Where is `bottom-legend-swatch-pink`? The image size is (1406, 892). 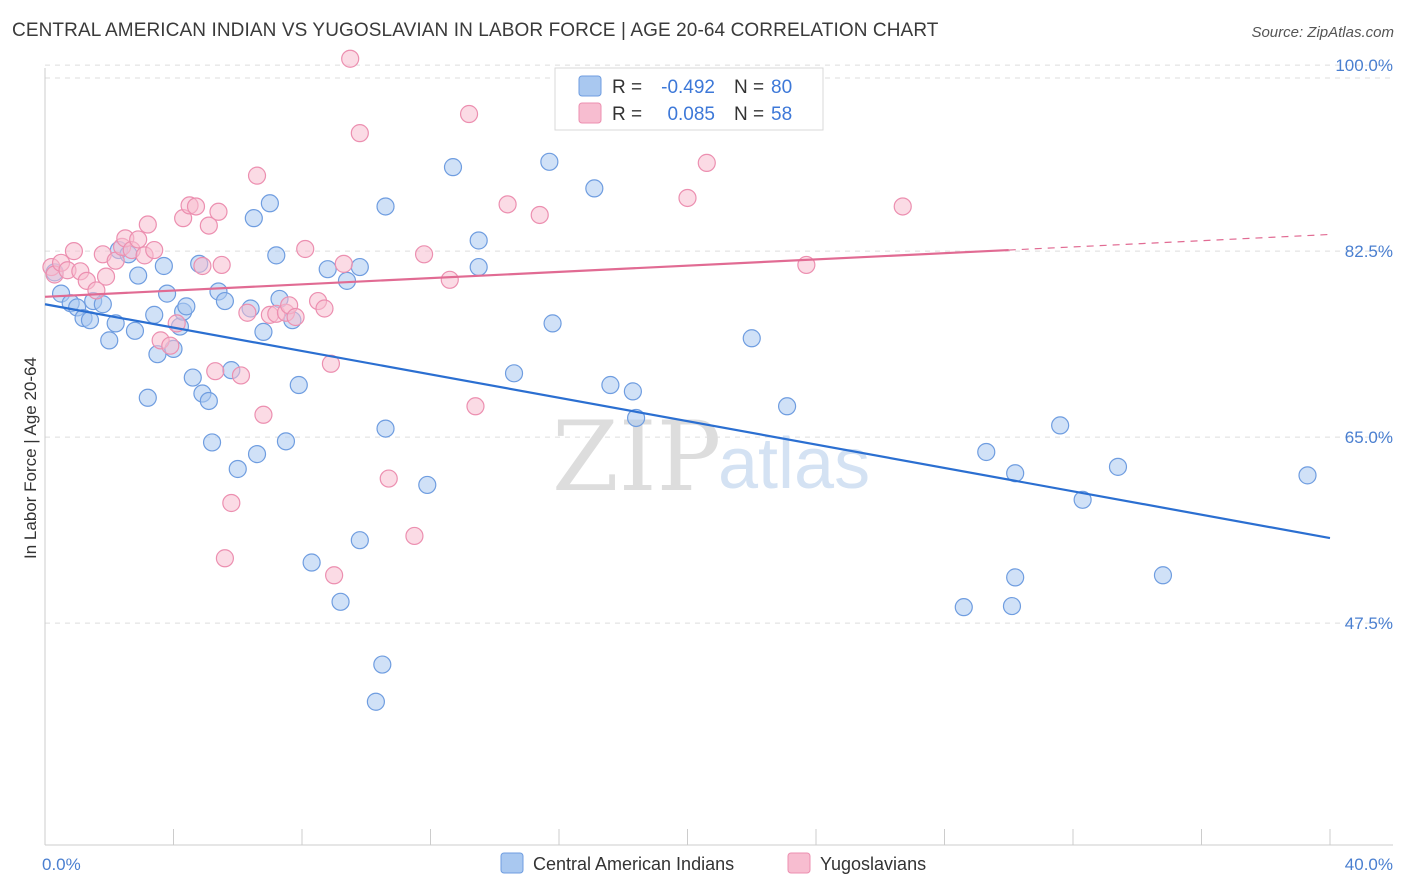
bottom-legend-swatch-pink is located at coordinates (799, 863).